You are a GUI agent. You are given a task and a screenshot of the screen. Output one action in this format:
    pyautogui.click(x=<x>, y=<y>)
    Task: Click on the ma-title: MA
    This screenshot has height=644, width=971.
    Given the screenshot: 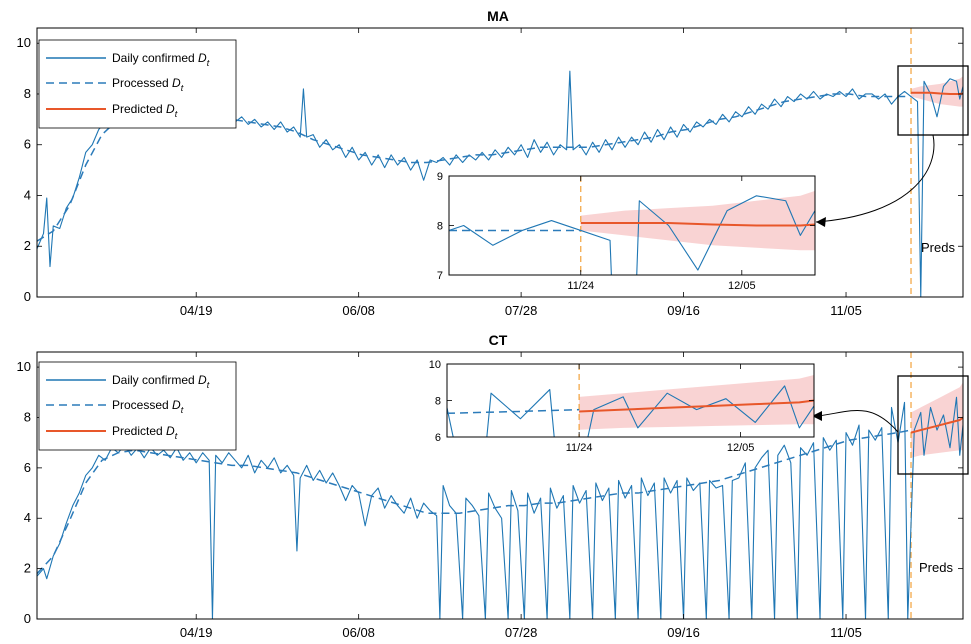 What is the action you would take?
    pyautogui.click(x=498, y=16)
    